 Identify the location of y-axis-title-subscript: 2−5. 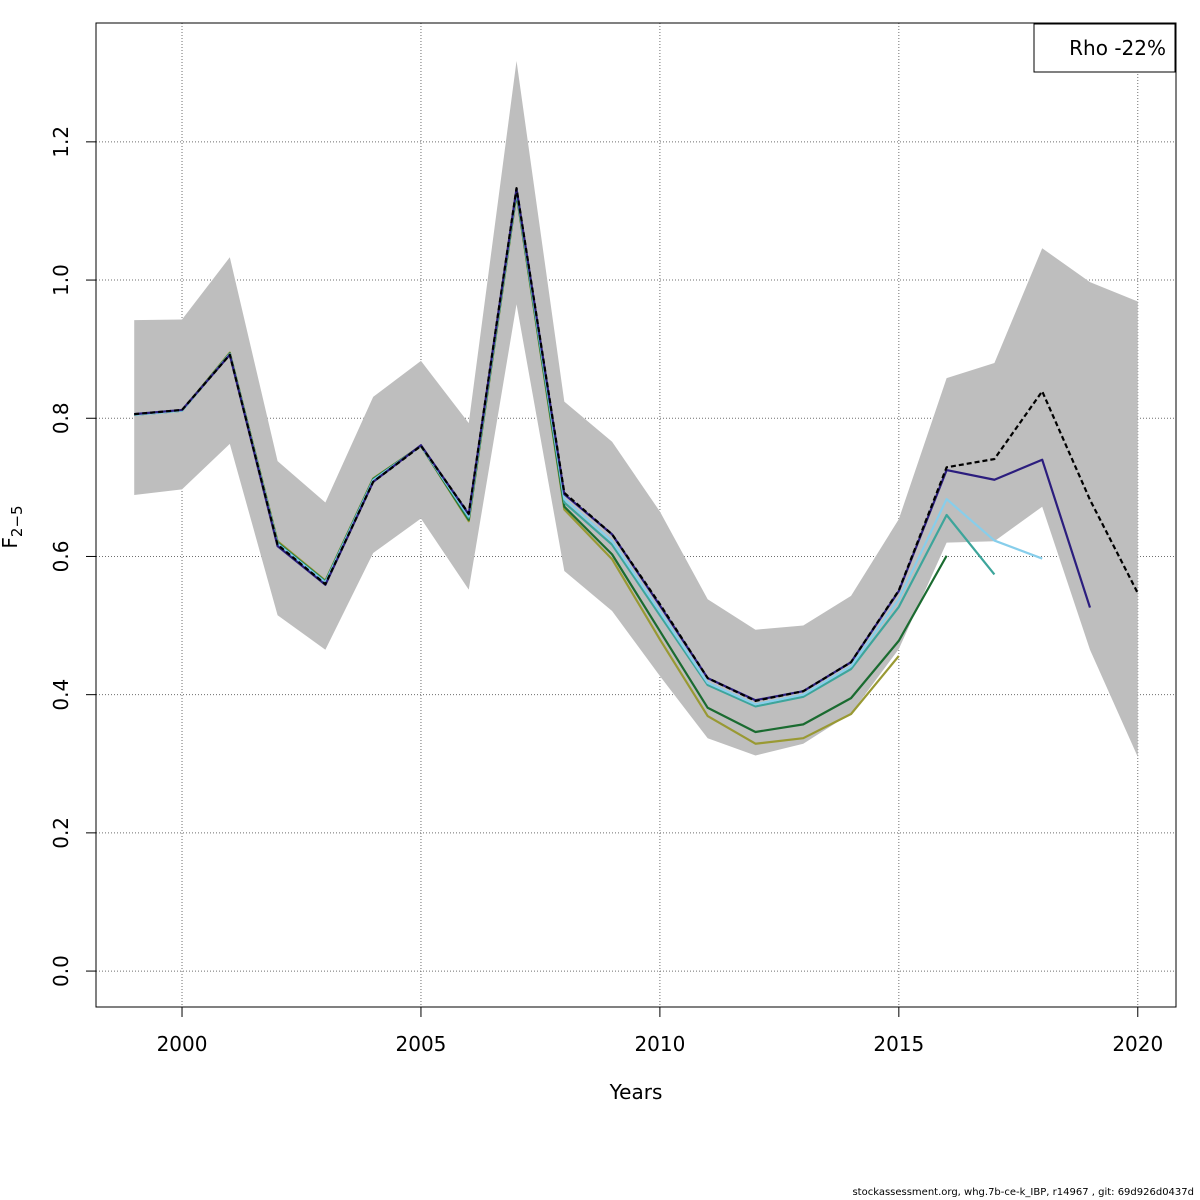
(17, 521).